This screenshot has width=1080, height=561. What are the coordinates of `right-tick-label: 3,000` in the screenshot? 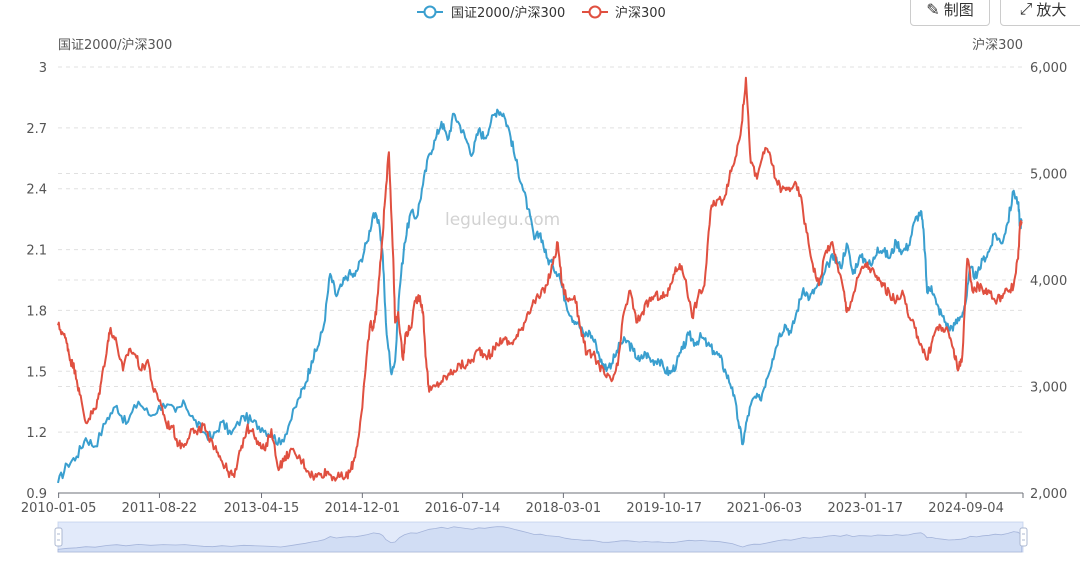 It's located at (1048, 388).